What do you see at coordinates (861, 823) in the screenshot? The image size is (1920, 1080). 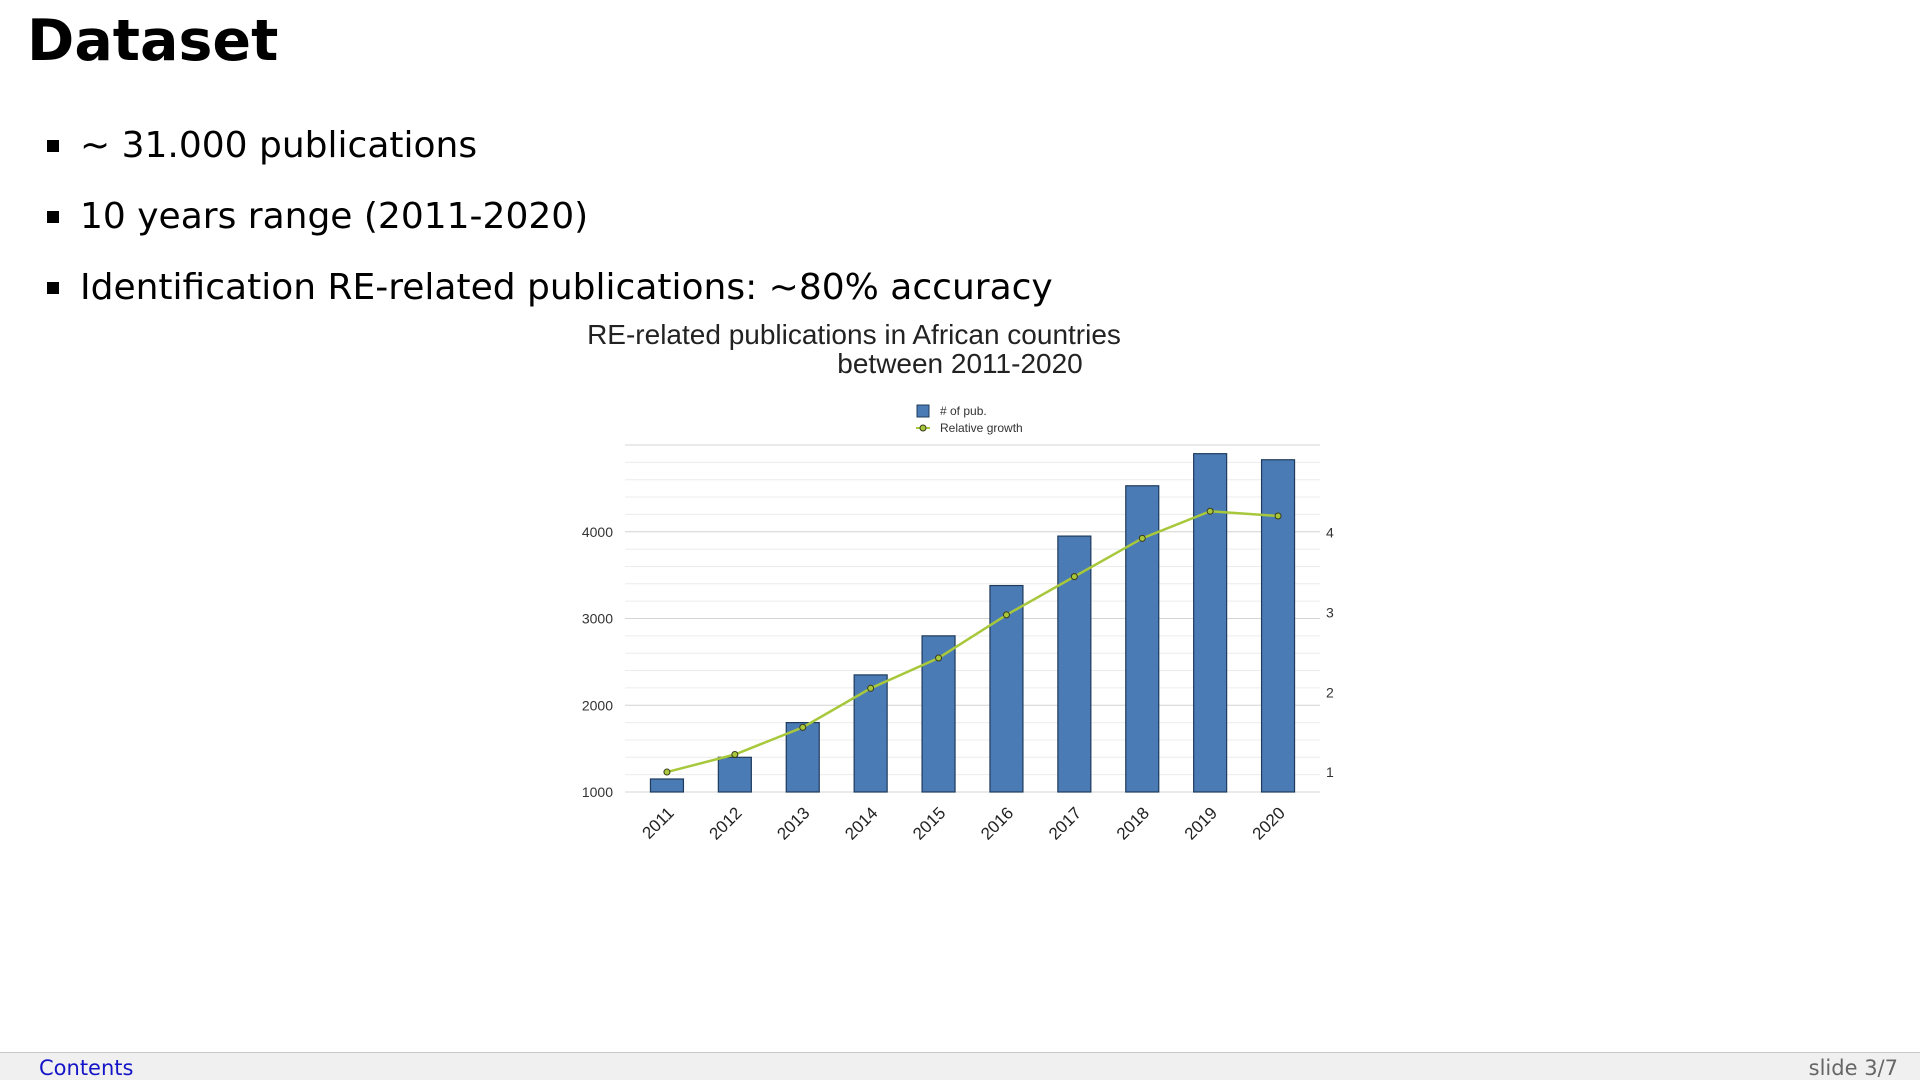 I see `category-label: 2014` at bounding box center [861, 823].